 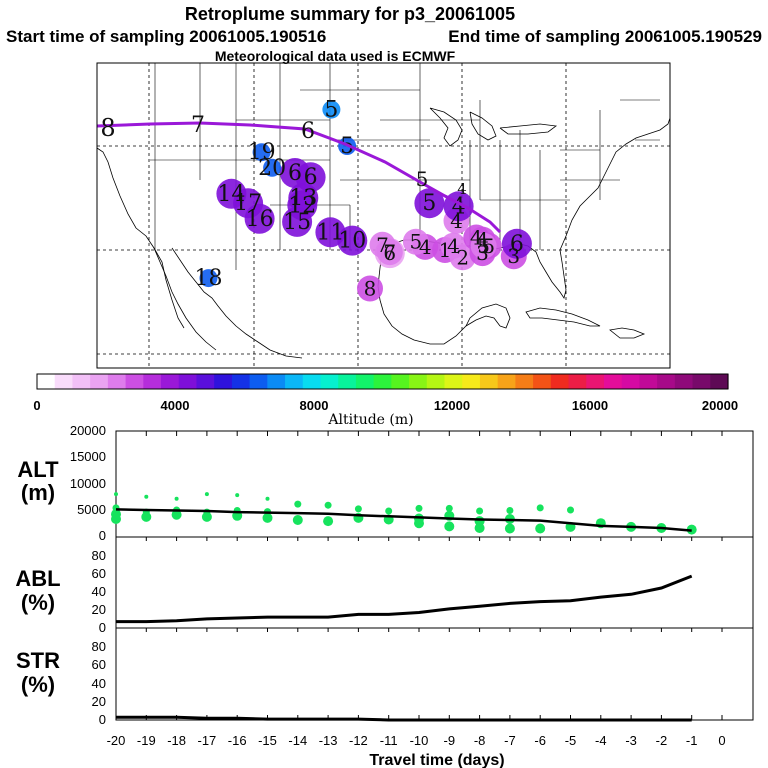 I want to click on marker-day-label: 8, so click(x=370, y=289).